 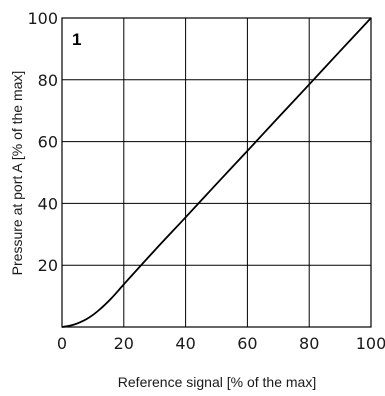 What do you see at coordinates (370, 343) in the screenshot?
I see `x-tick-label-100: 100` at bounding box center [370, 343].